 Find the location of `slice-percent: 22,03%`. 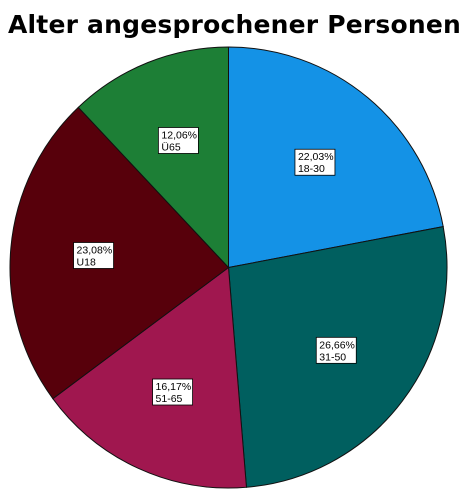

slice-percent: 22,03% is located at coordinates (316, 157).